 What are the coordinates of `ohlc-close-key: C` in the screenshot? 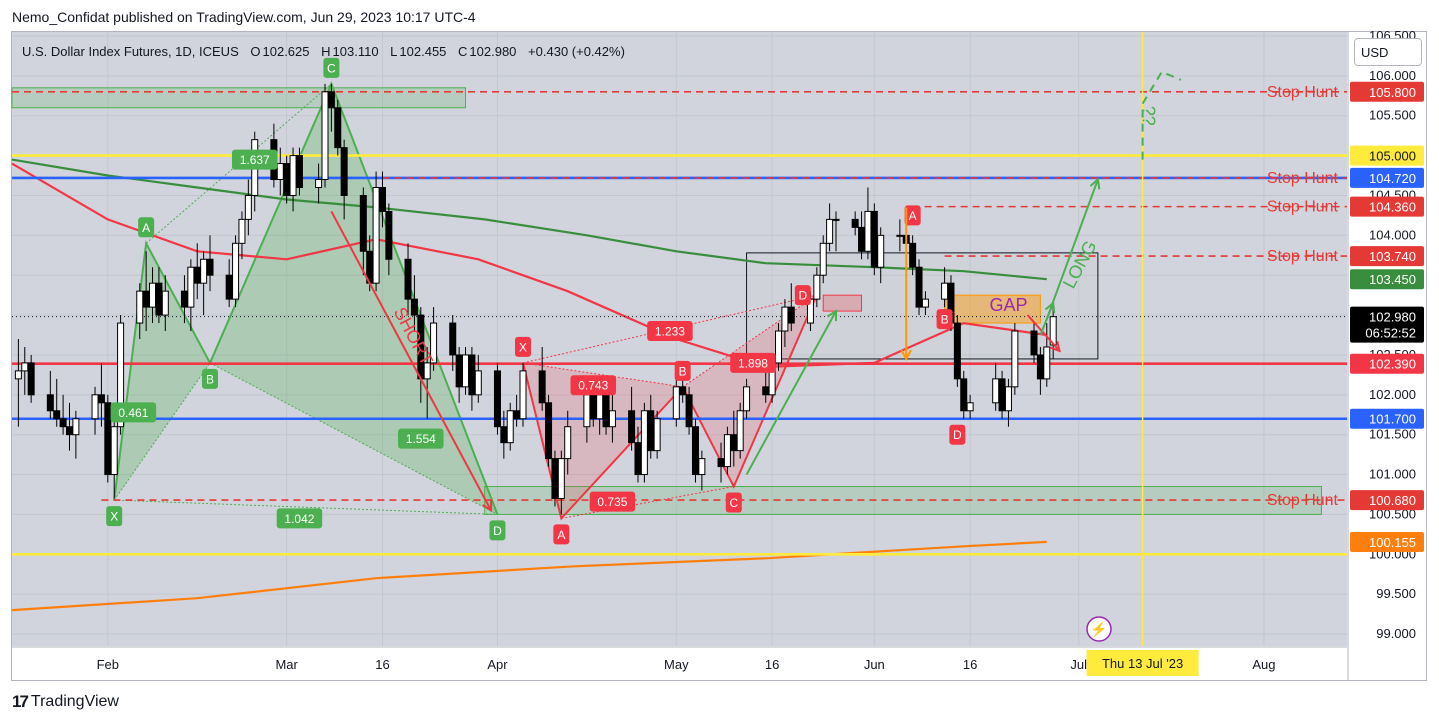 It's located at (463, 51).